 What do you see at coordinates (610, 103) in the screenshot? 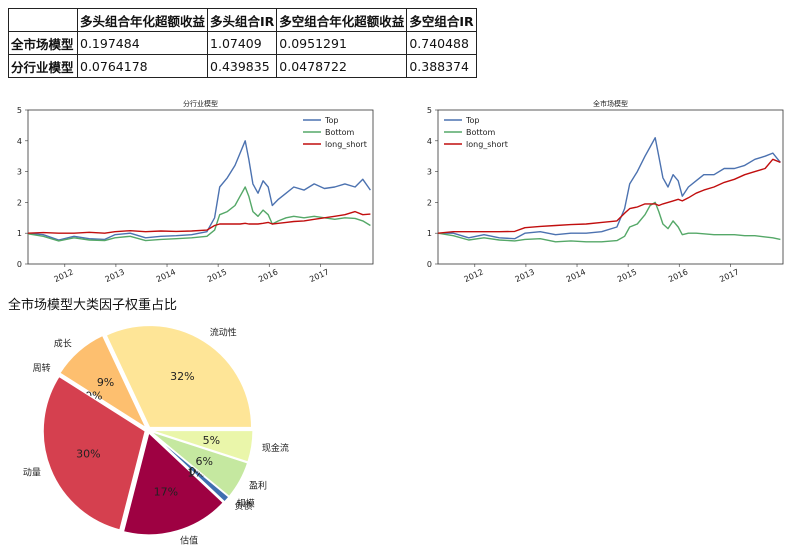
I see `chart-title: 全市场模型` at bounding box center [610, 103].